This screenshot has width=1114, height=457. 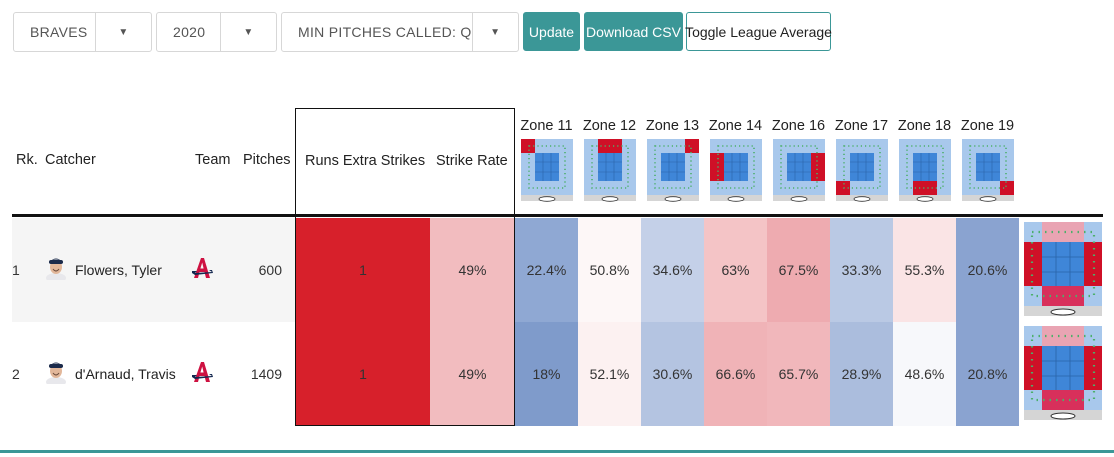 I want to click on zone-rate-cell: 20.8%, so click(x=987, y=374).